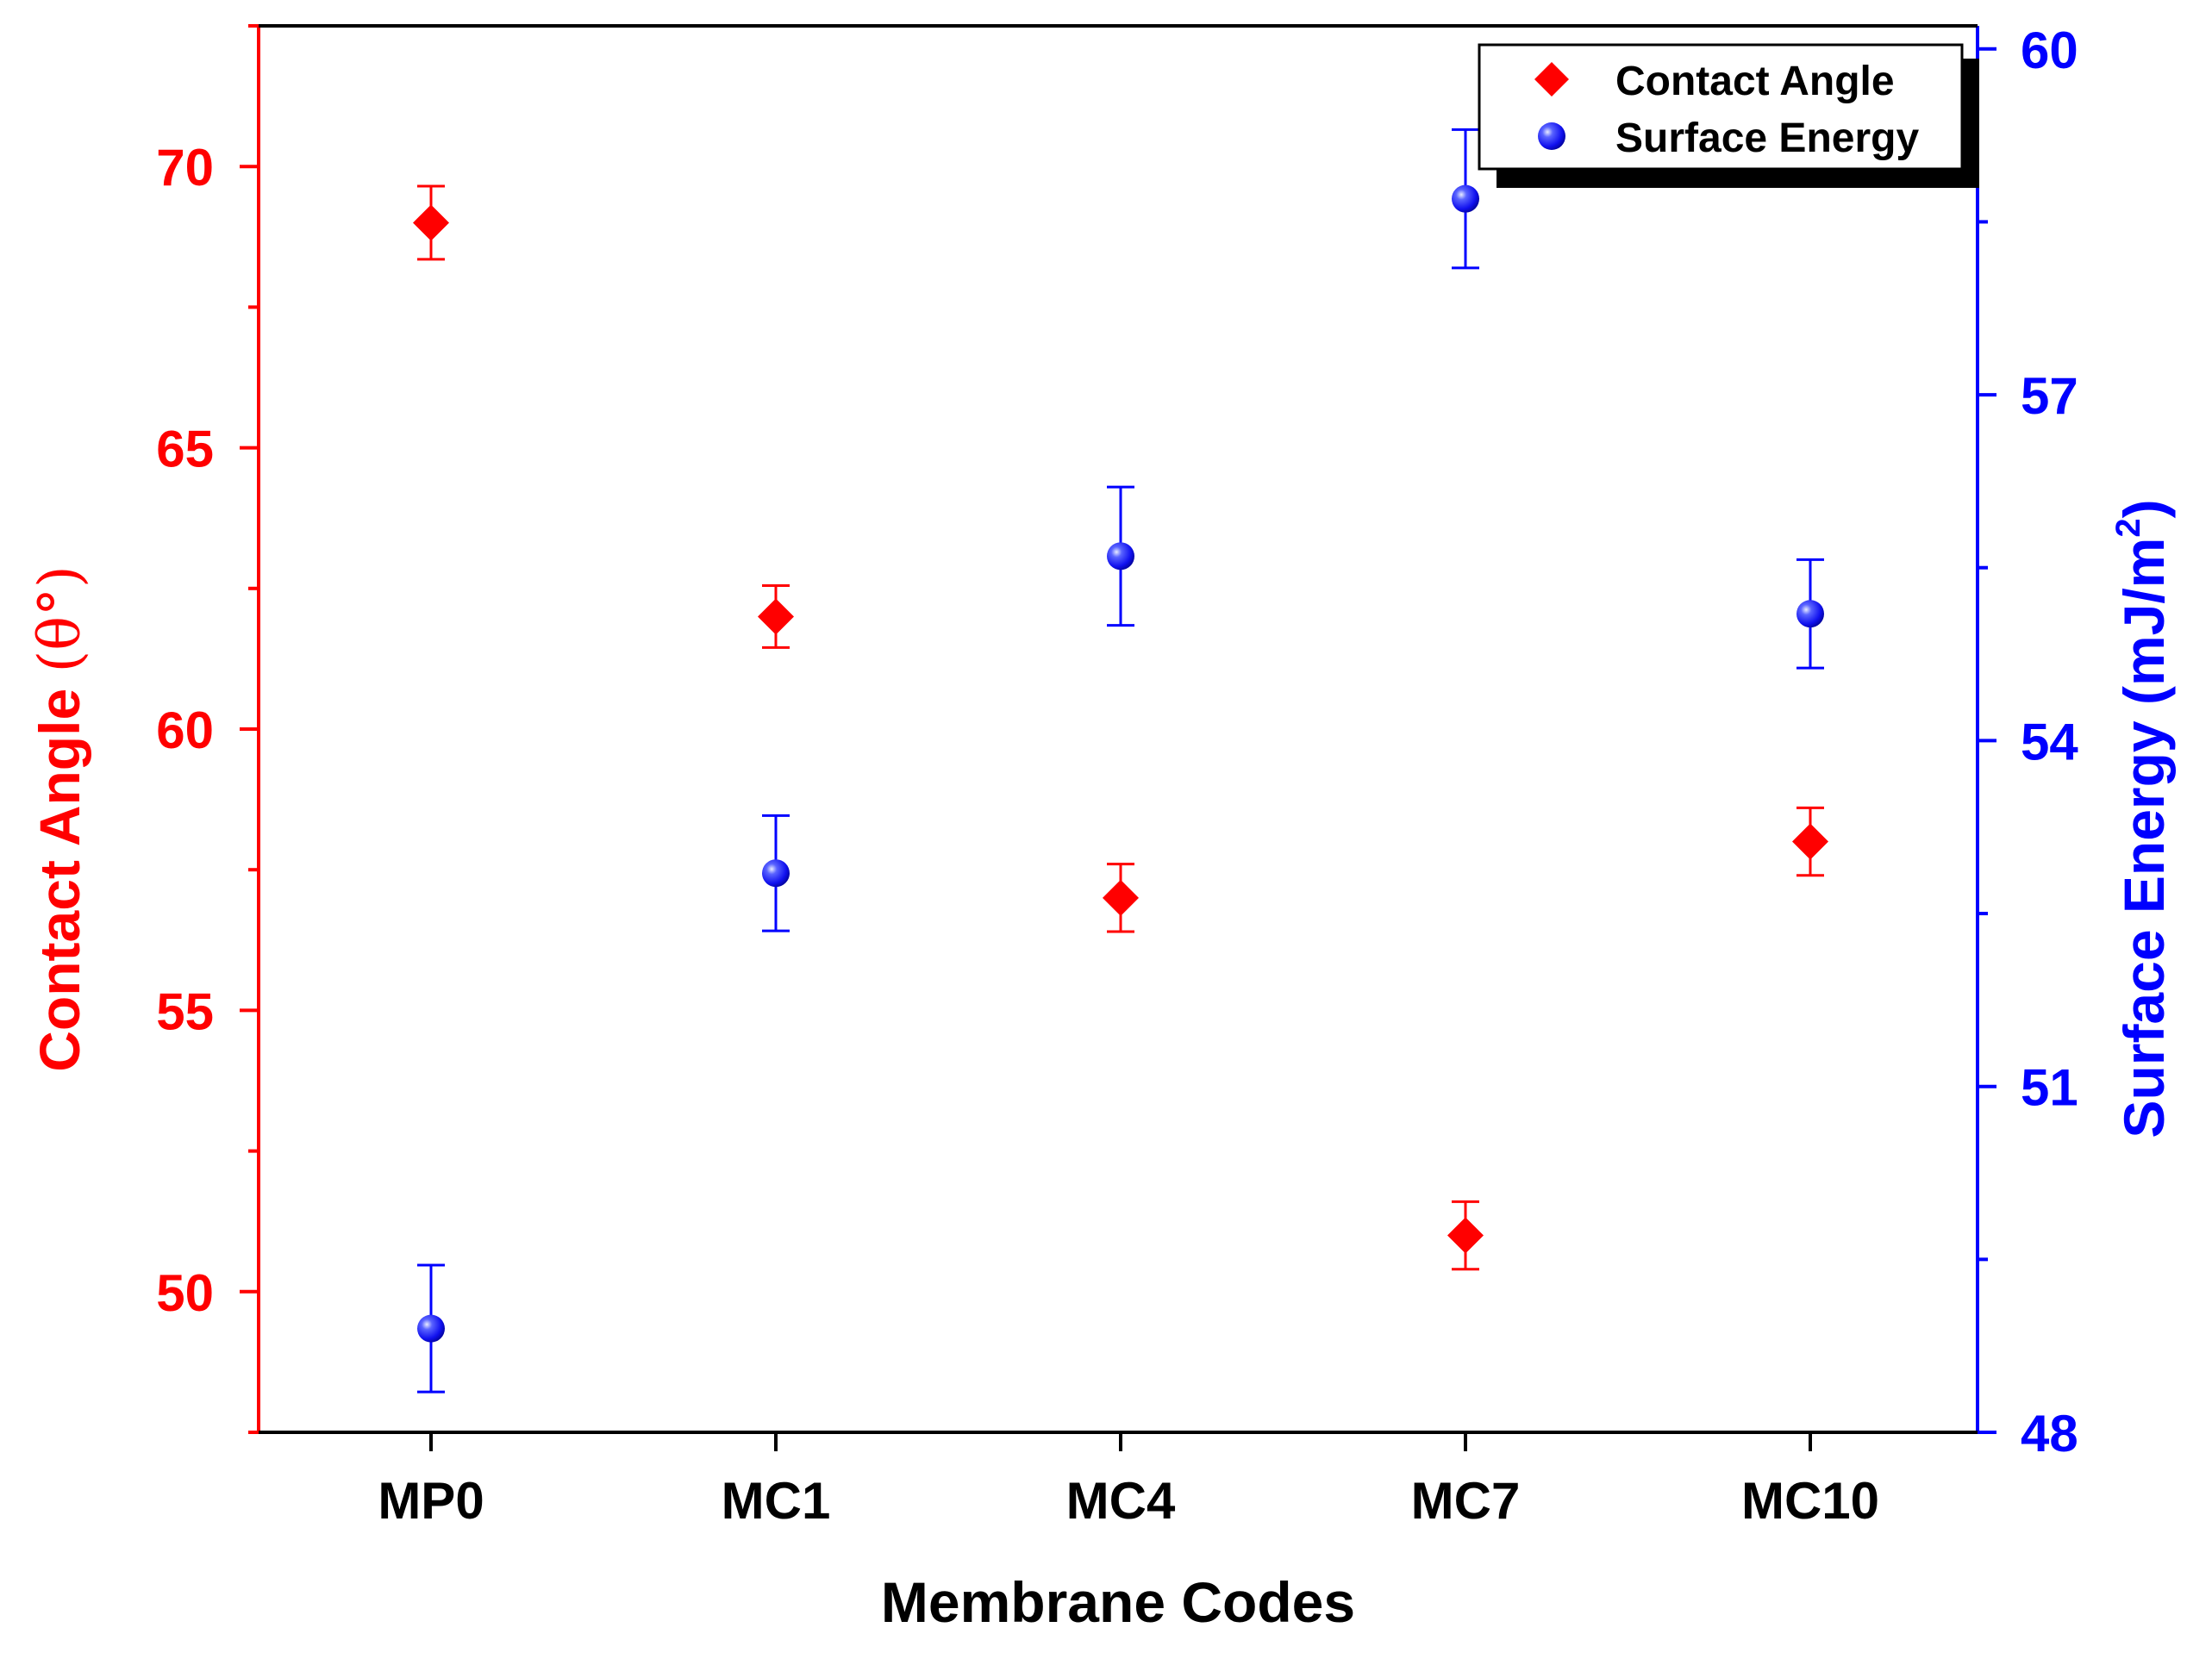  I want to click on right-axis-title: Surface Energy (mJ/m2), so click(2142, 818).